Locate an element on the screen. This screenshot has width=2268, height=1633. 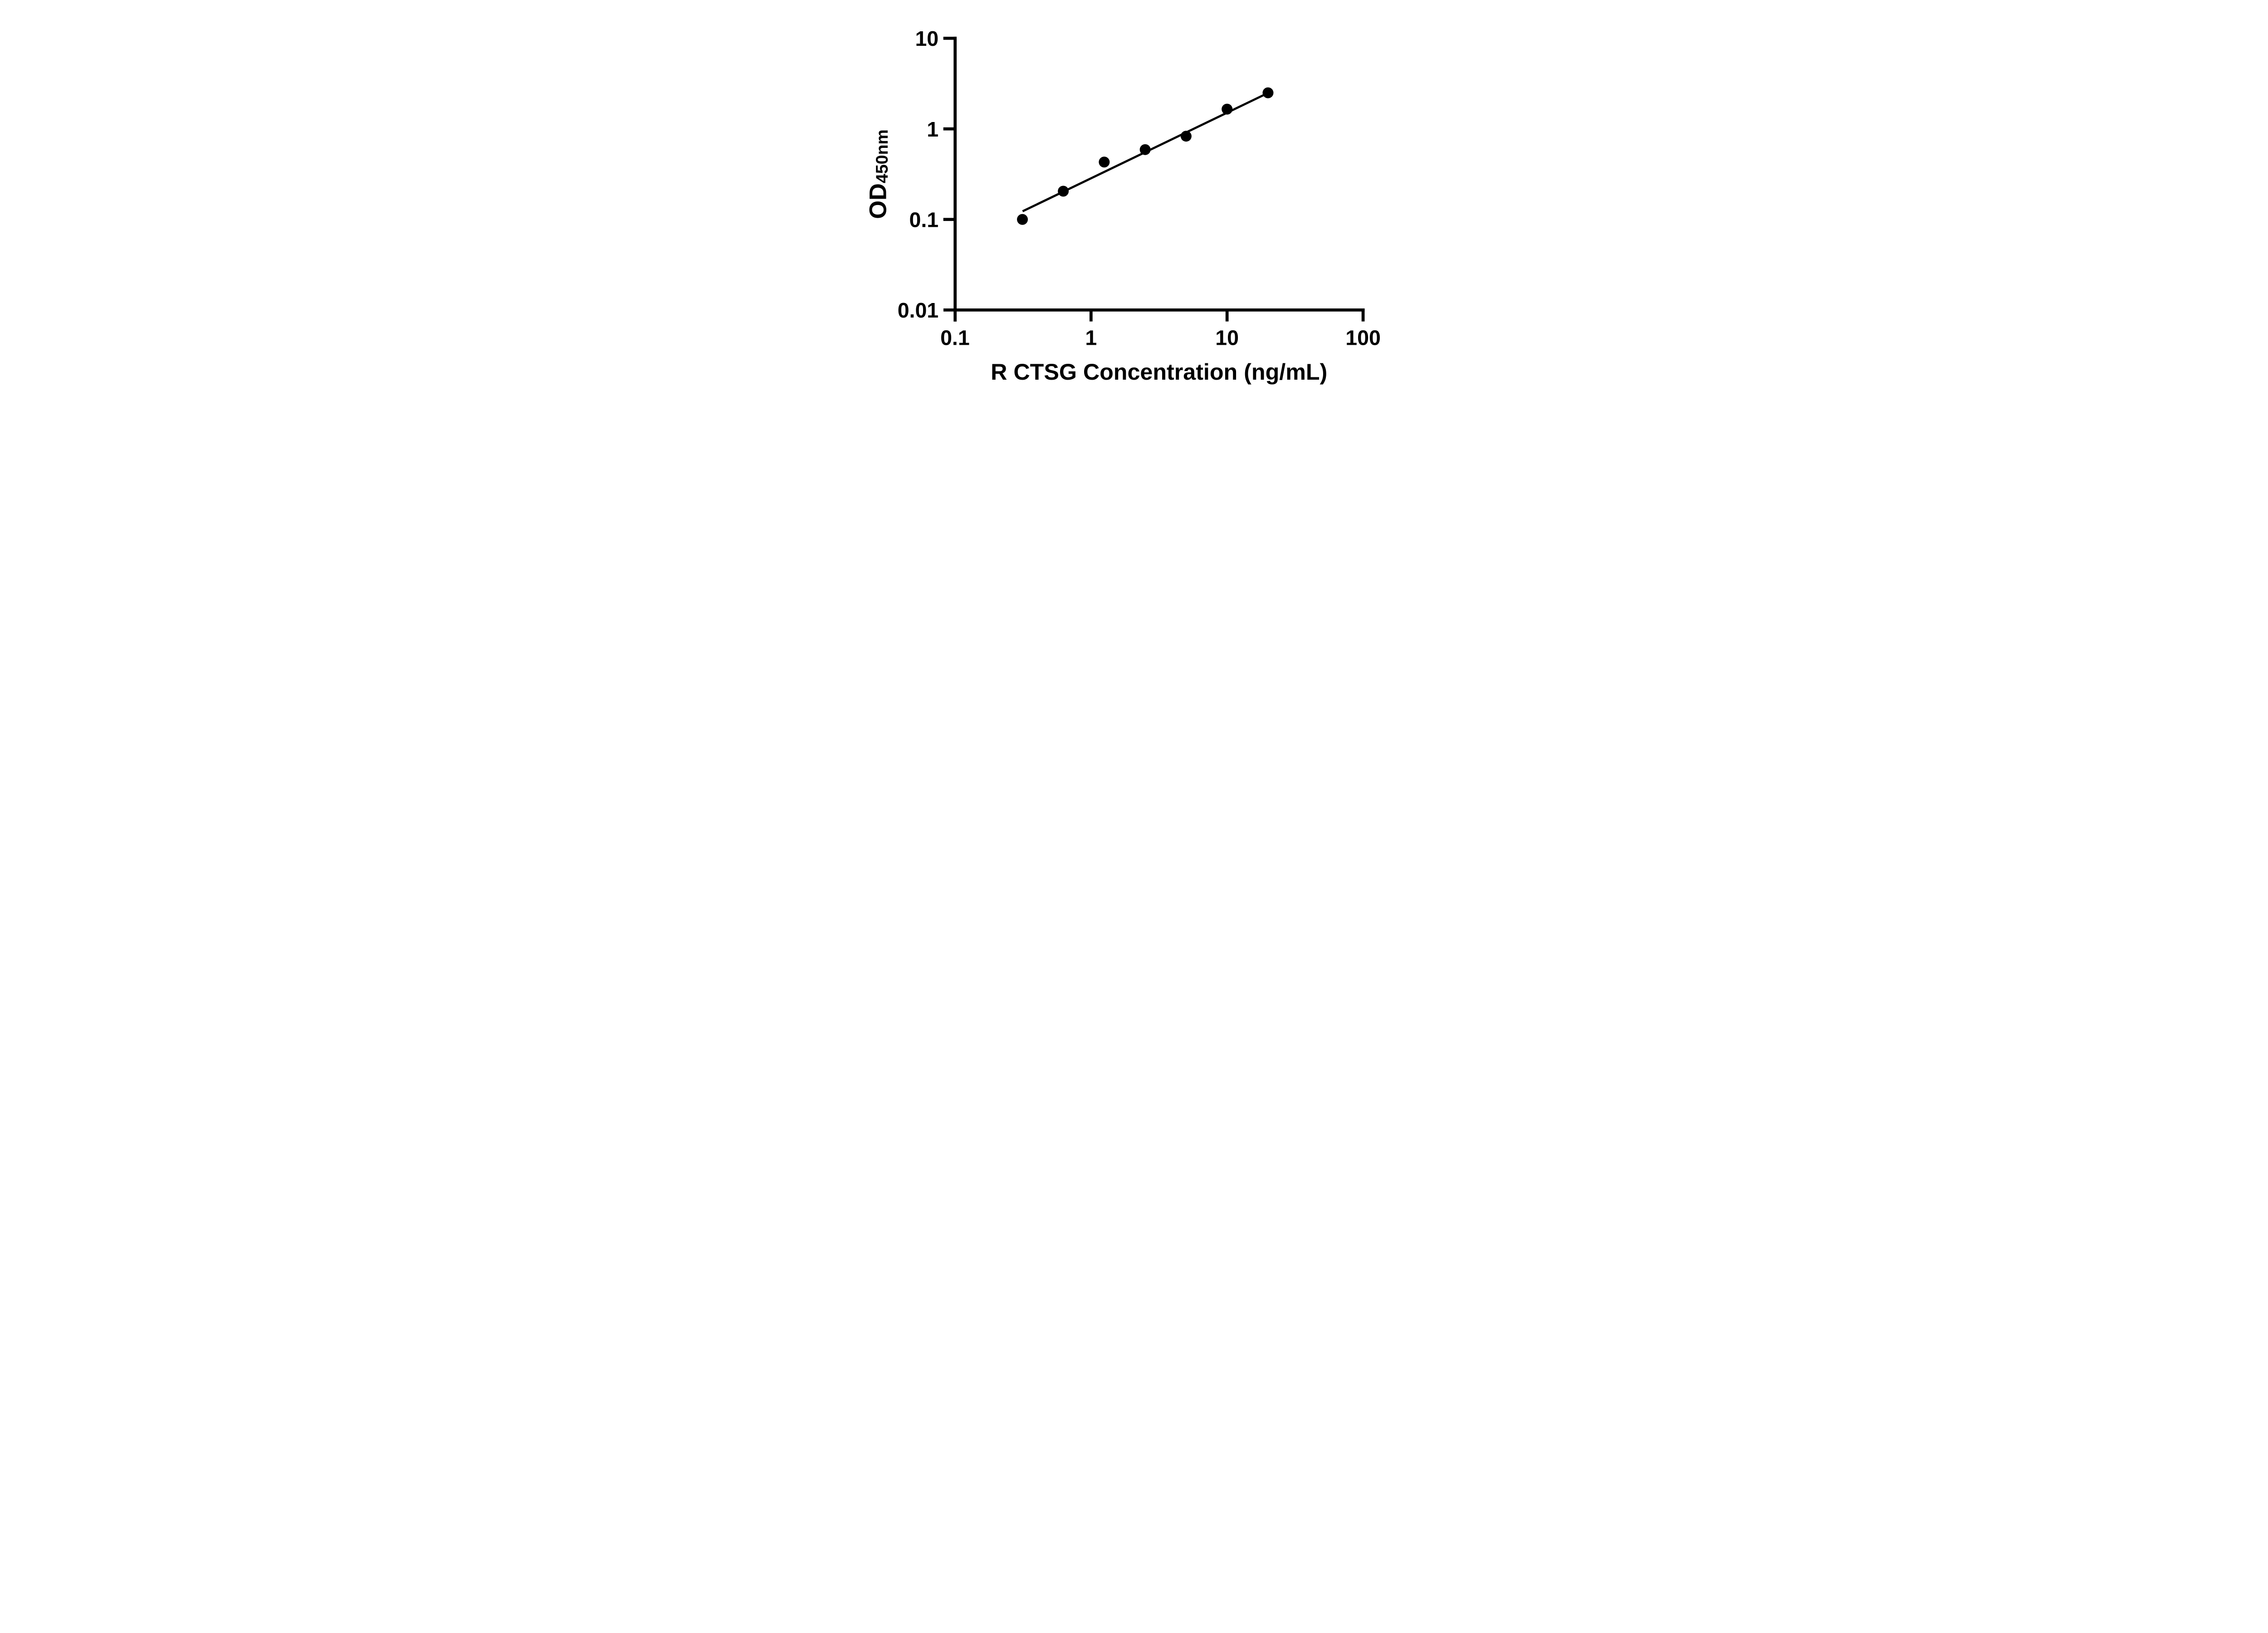
y-axis-title: OD450nm is located at coordinates (878, 174).